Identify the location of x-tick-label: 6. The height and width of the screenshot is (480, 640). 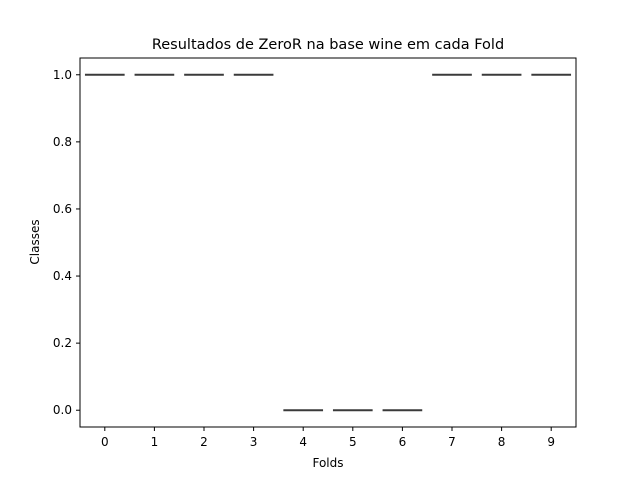
(403, 442).